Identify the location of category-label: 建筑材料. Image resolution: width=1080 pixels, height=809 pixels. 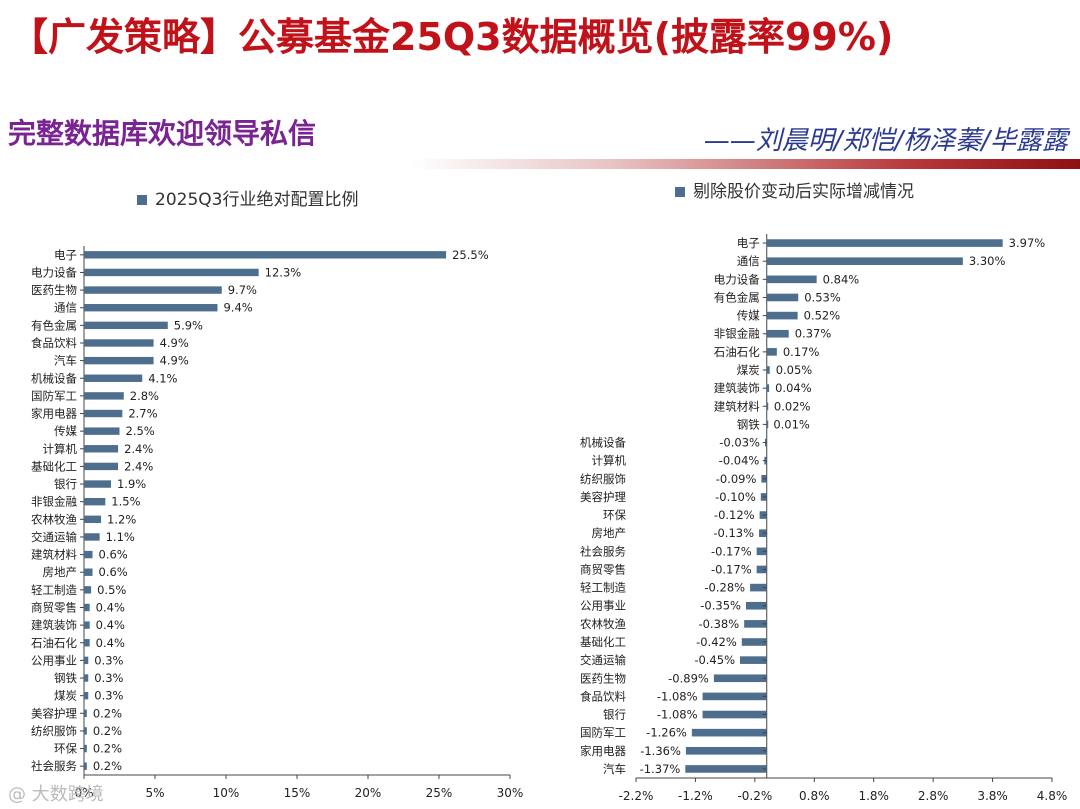
(54, 555).